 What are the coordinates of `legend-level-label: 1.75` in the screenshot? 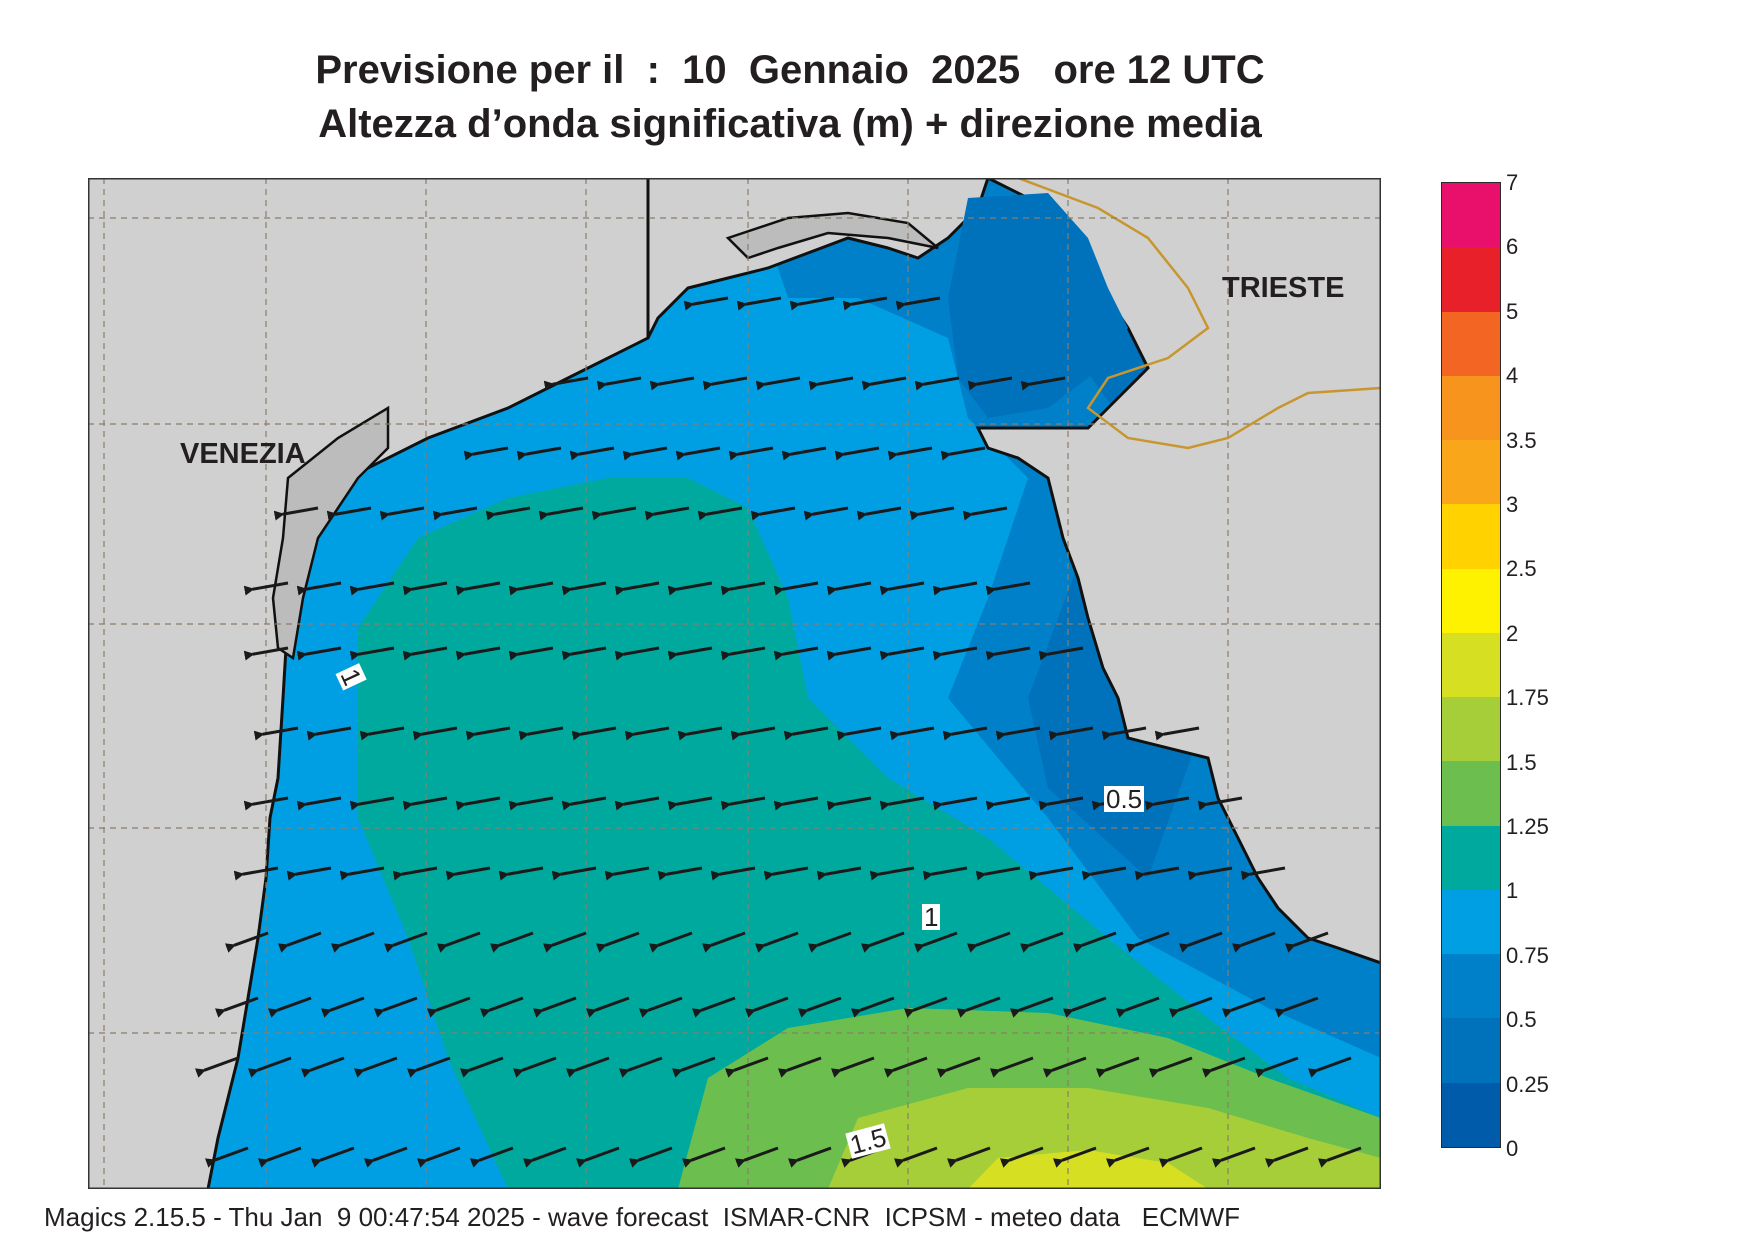 It's located at (1527, 698).